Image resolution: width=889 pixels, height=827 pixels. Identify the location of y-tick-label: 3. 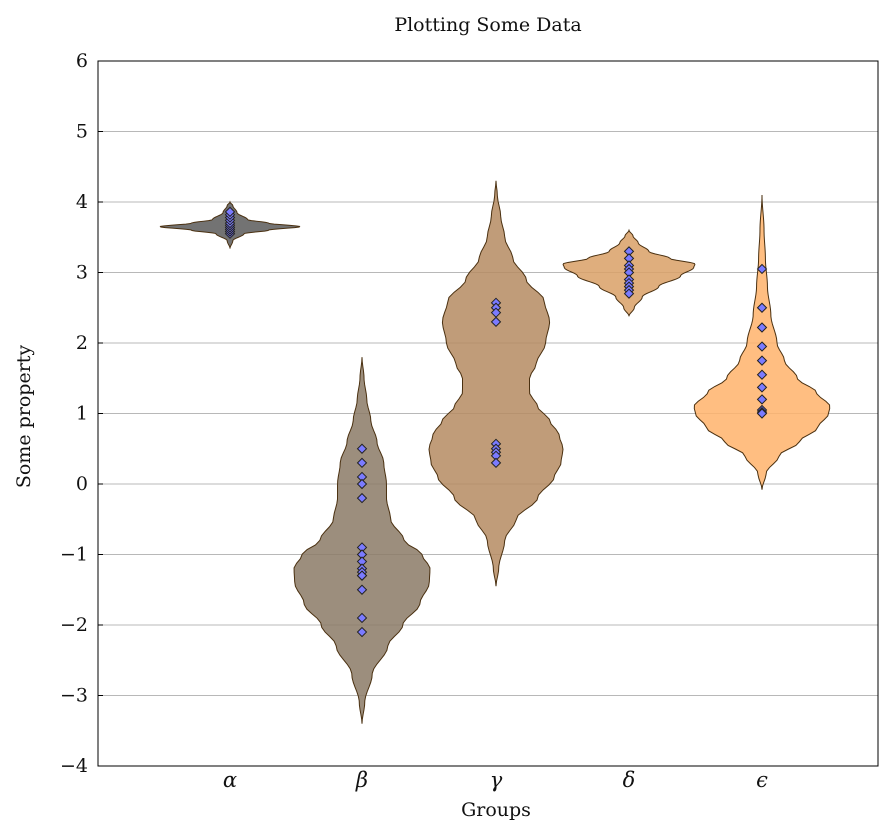
(82, 273).